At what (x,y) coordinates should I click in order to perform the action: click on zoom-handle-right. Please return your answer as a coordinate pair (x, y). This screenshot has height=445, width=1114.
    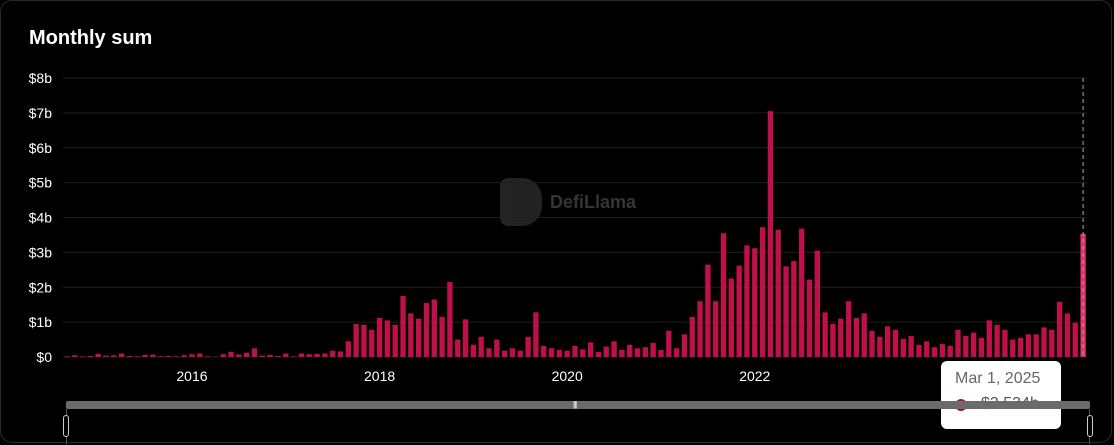
    Looking at the image, I should click on (1090, 426).